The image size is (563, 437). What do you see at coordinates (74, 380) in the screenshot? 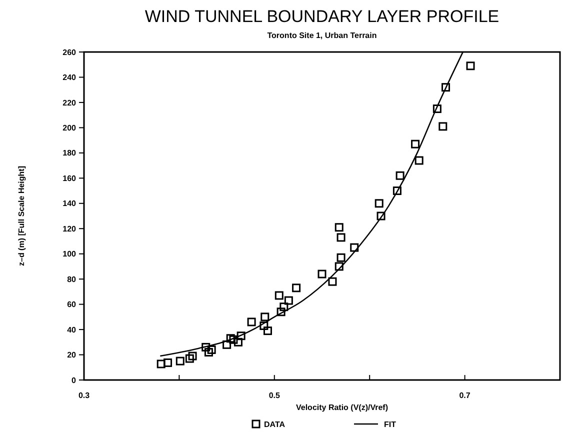
I see `y-tick-label: 0` at bounding box center [74, 380].